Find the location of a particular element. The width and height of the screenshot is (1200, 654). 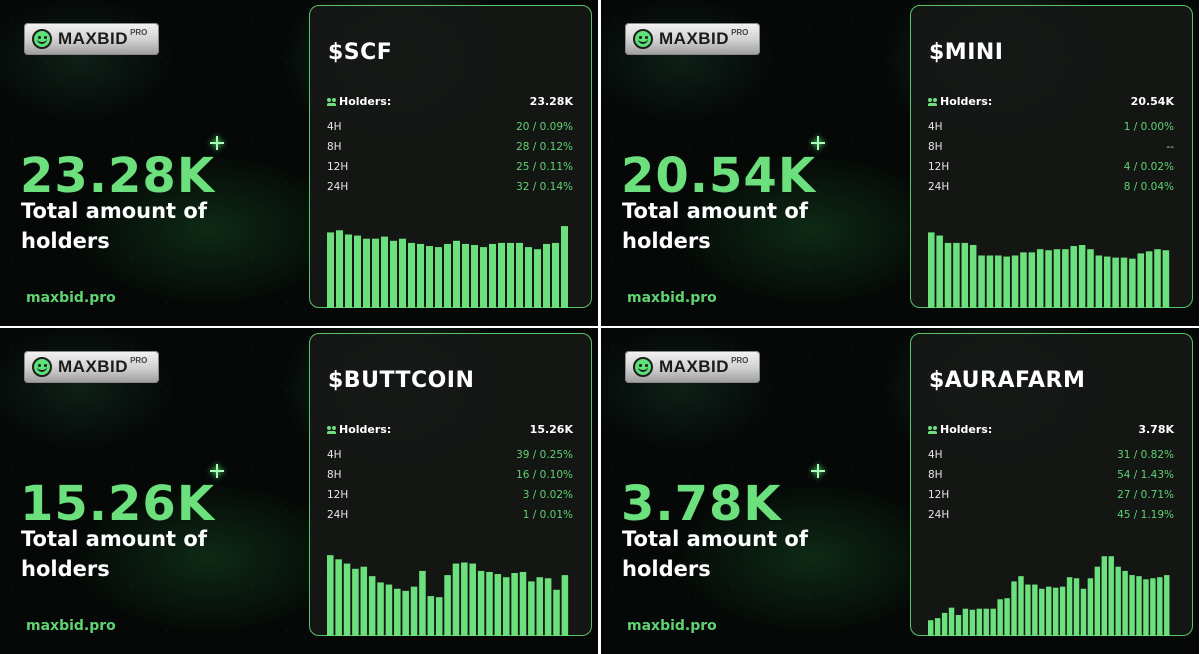

period-change-value: 20 / 0.09% is located at coordinates (544, 127).